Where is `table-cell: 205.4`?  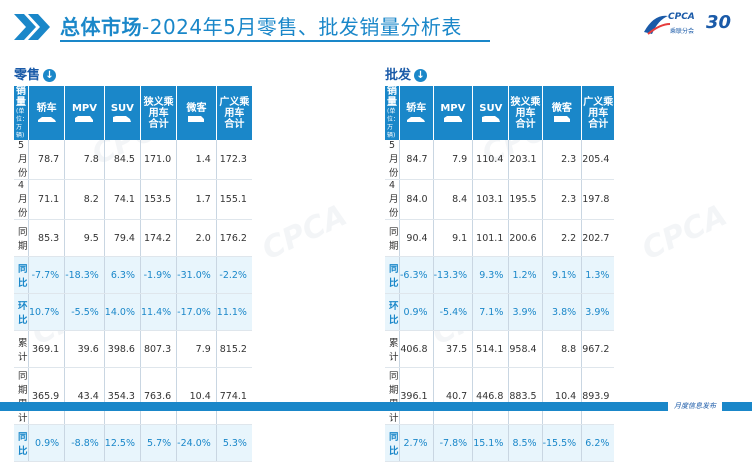 table-cell: 205.4 is located at coordinates (598, 160).